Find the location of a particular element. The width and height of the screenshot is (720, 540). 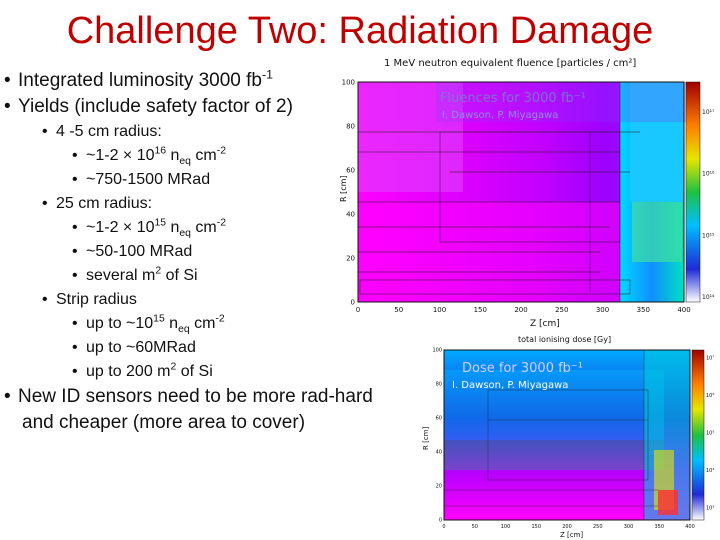

bullet-text: 4 -5 cm radius: is located at coordinates (109, 131).